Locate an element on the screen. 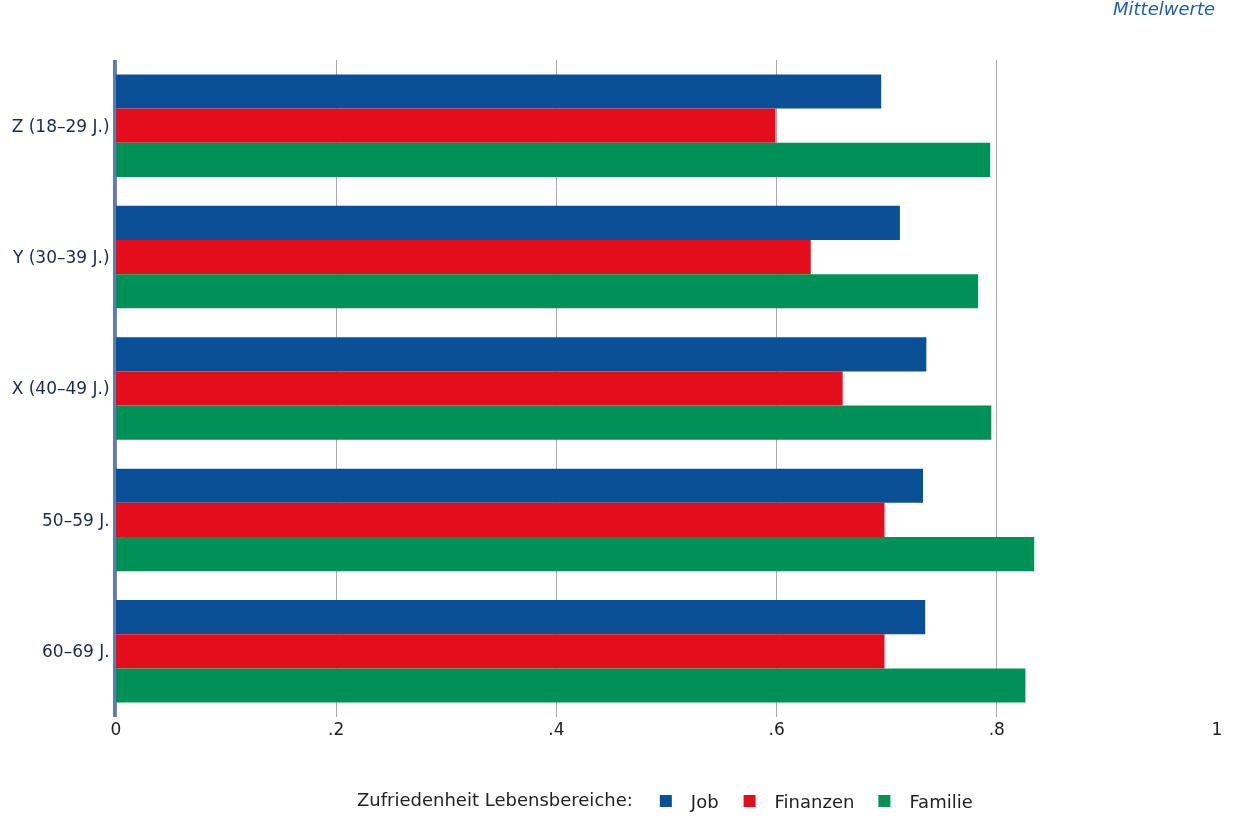  x-tick-label: 0 is located at coordinates (116, 729).